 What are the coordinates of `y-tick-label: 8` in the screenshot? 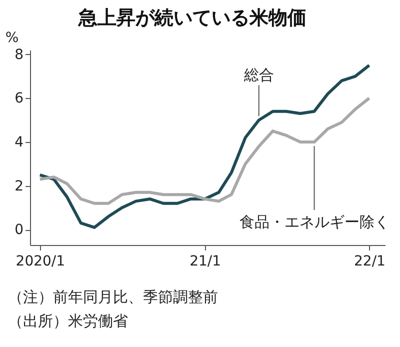 It's located at (19, 54).